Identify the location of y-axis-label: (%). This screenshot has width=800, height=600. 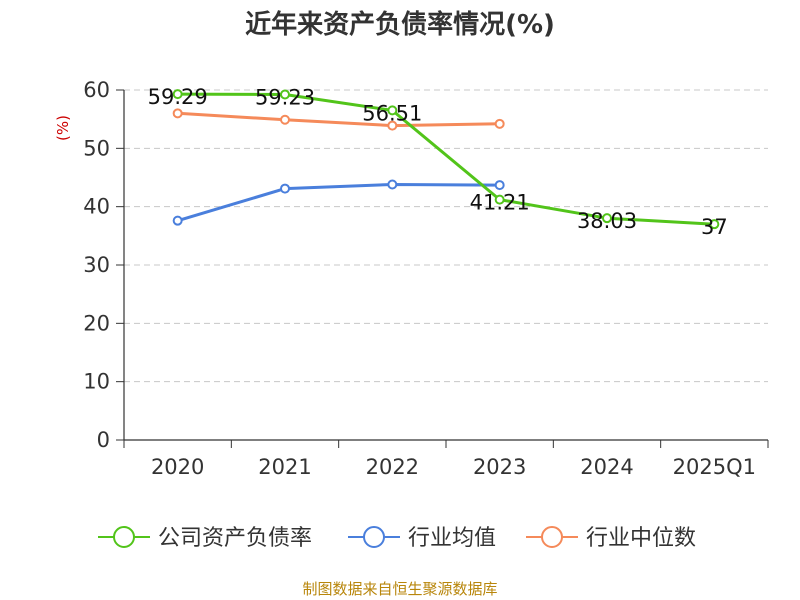
(63, 128).